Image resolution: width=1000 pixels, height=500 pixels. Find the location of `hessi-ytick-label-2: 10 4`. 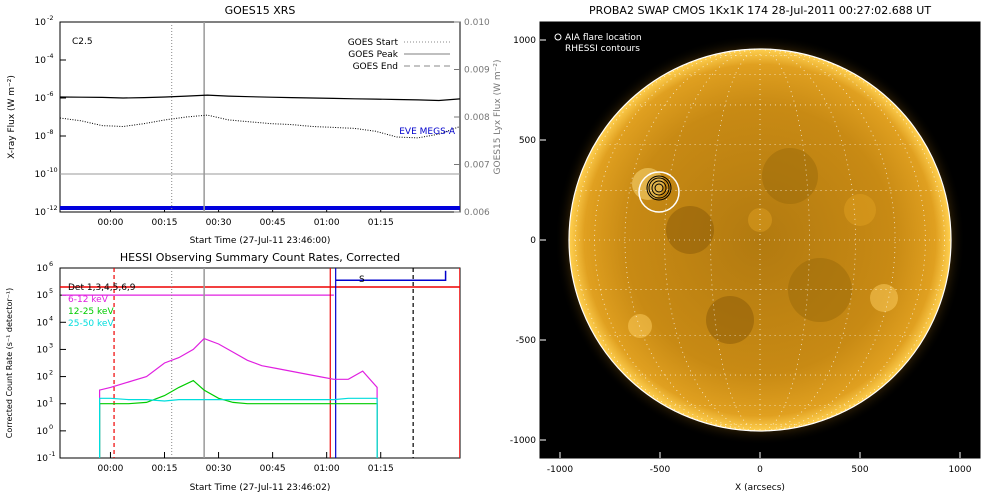

hessi-ytick-label-2: 10 4 is located at coordinates (45, 321).